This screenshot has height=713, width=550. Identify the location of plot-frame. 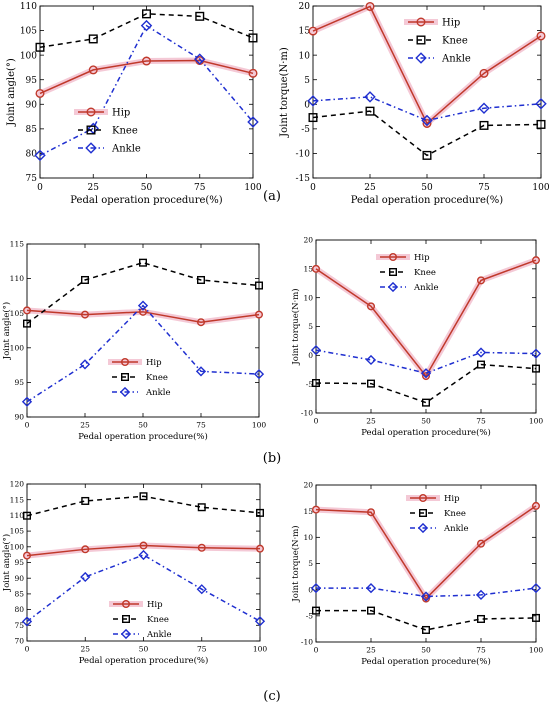
(143, 562).